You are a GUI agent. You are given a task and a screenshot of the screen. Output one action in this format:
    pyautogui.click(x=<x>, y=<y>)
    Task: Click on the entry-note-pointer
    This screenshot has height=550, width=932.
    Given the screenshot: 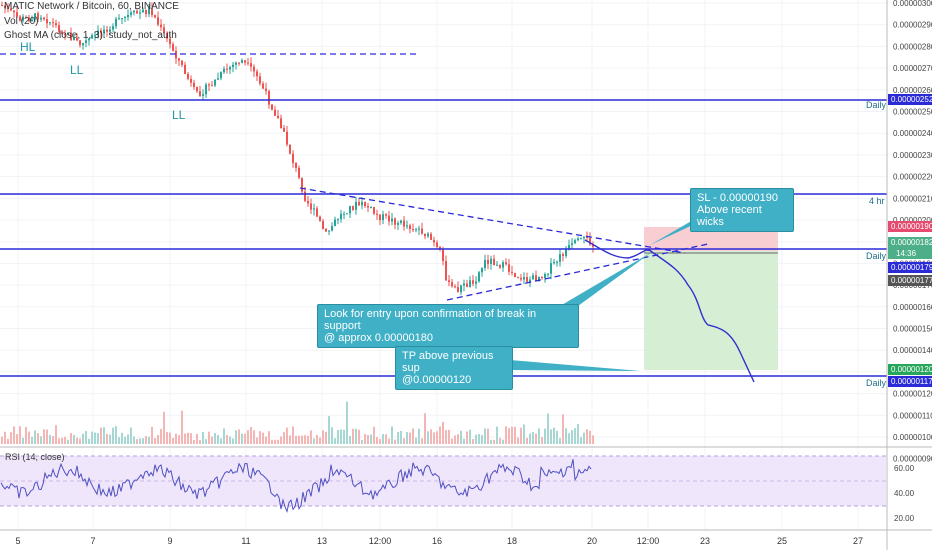 What is the action you would take?
    pyautogui.click(x=606, y=279)
    